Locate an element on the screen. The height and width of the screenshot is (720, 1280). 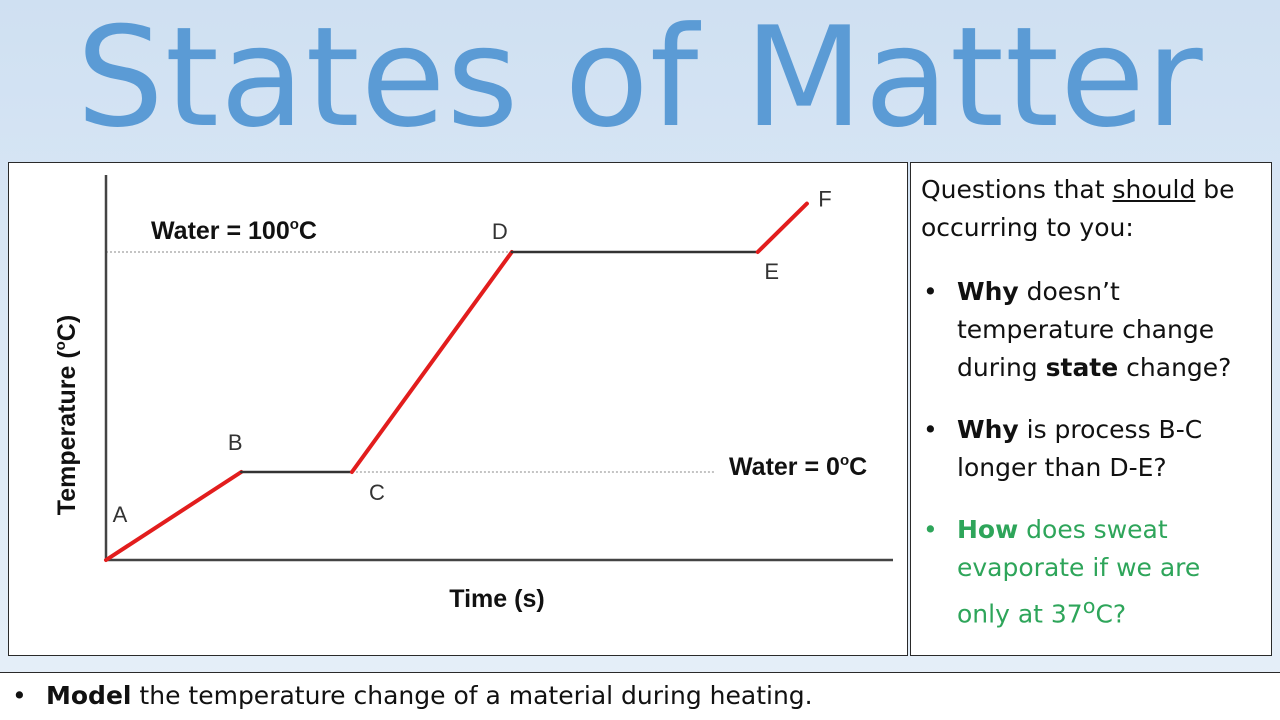
question-item: • Why is process B-C longer than D-E? is located at coordinates (1090, 449).